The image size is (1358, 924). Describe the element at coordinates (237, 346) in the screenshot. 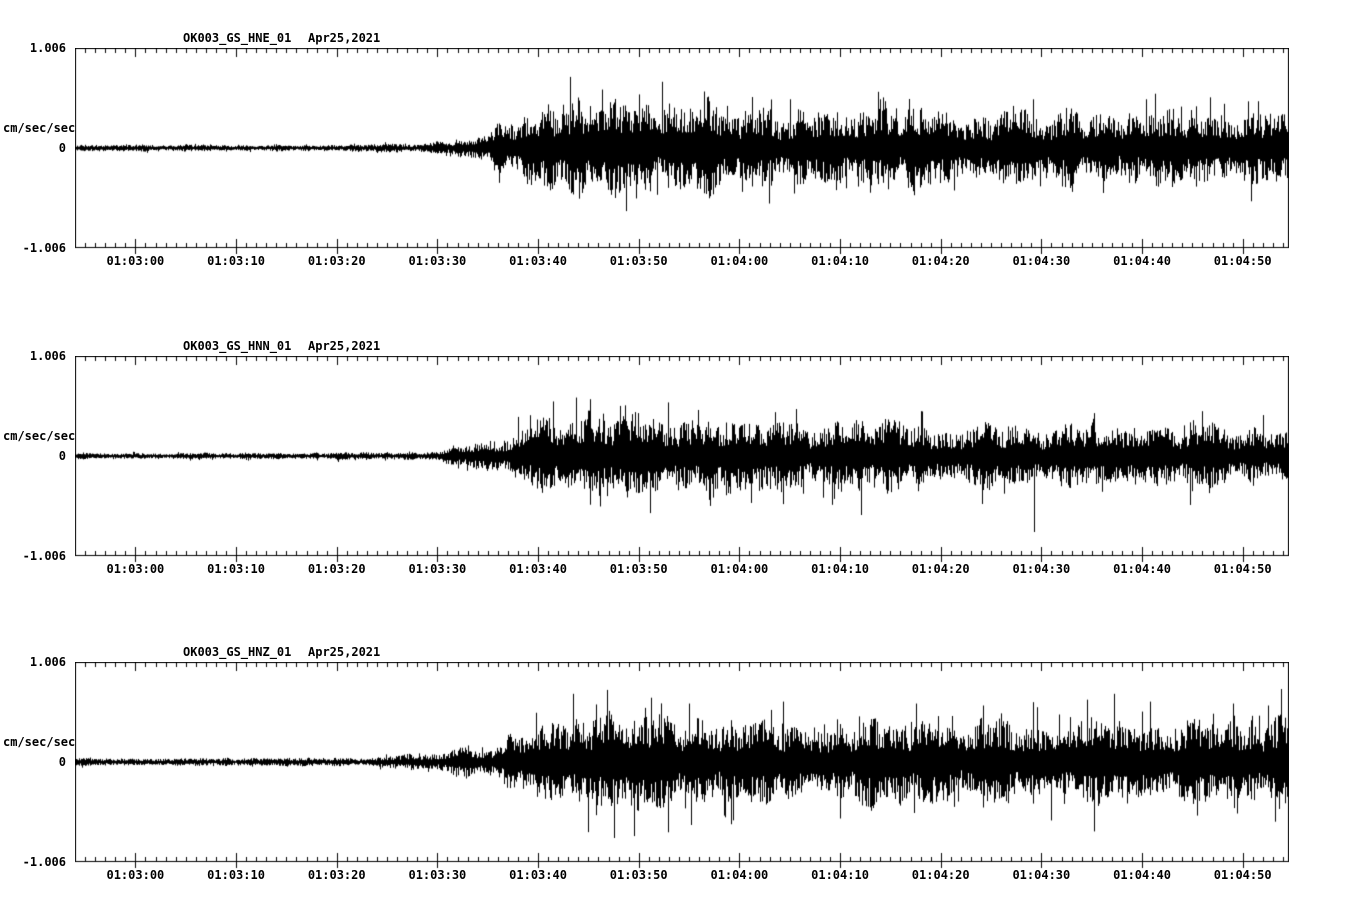

I see `trace-title-station: OK003_GS_HNN_01` at that location.